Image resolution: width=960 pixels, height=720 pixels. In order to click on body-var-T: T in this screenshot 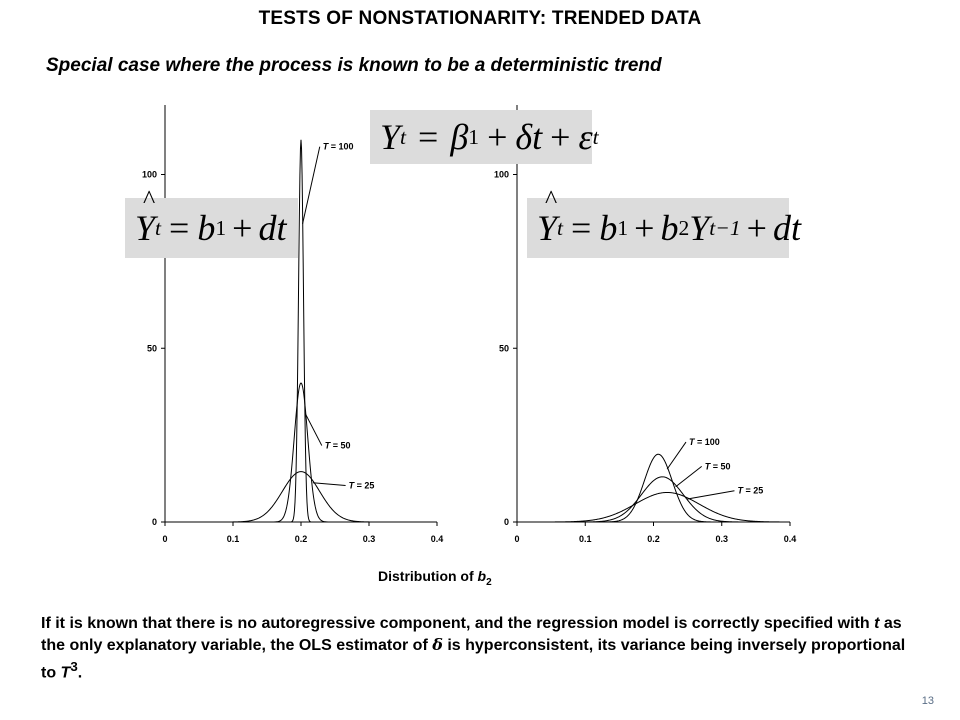, I will do `click(65, 673)`.